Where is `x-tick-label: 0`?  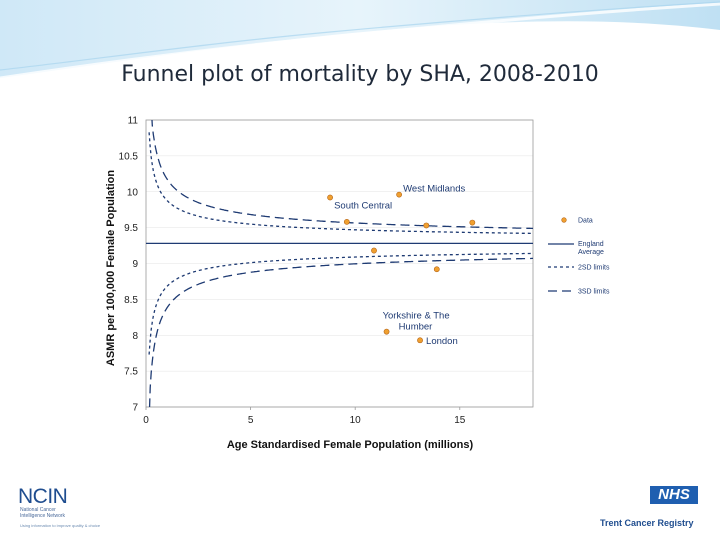
x-tick-label: 0 is located at coordinates (146, 420).